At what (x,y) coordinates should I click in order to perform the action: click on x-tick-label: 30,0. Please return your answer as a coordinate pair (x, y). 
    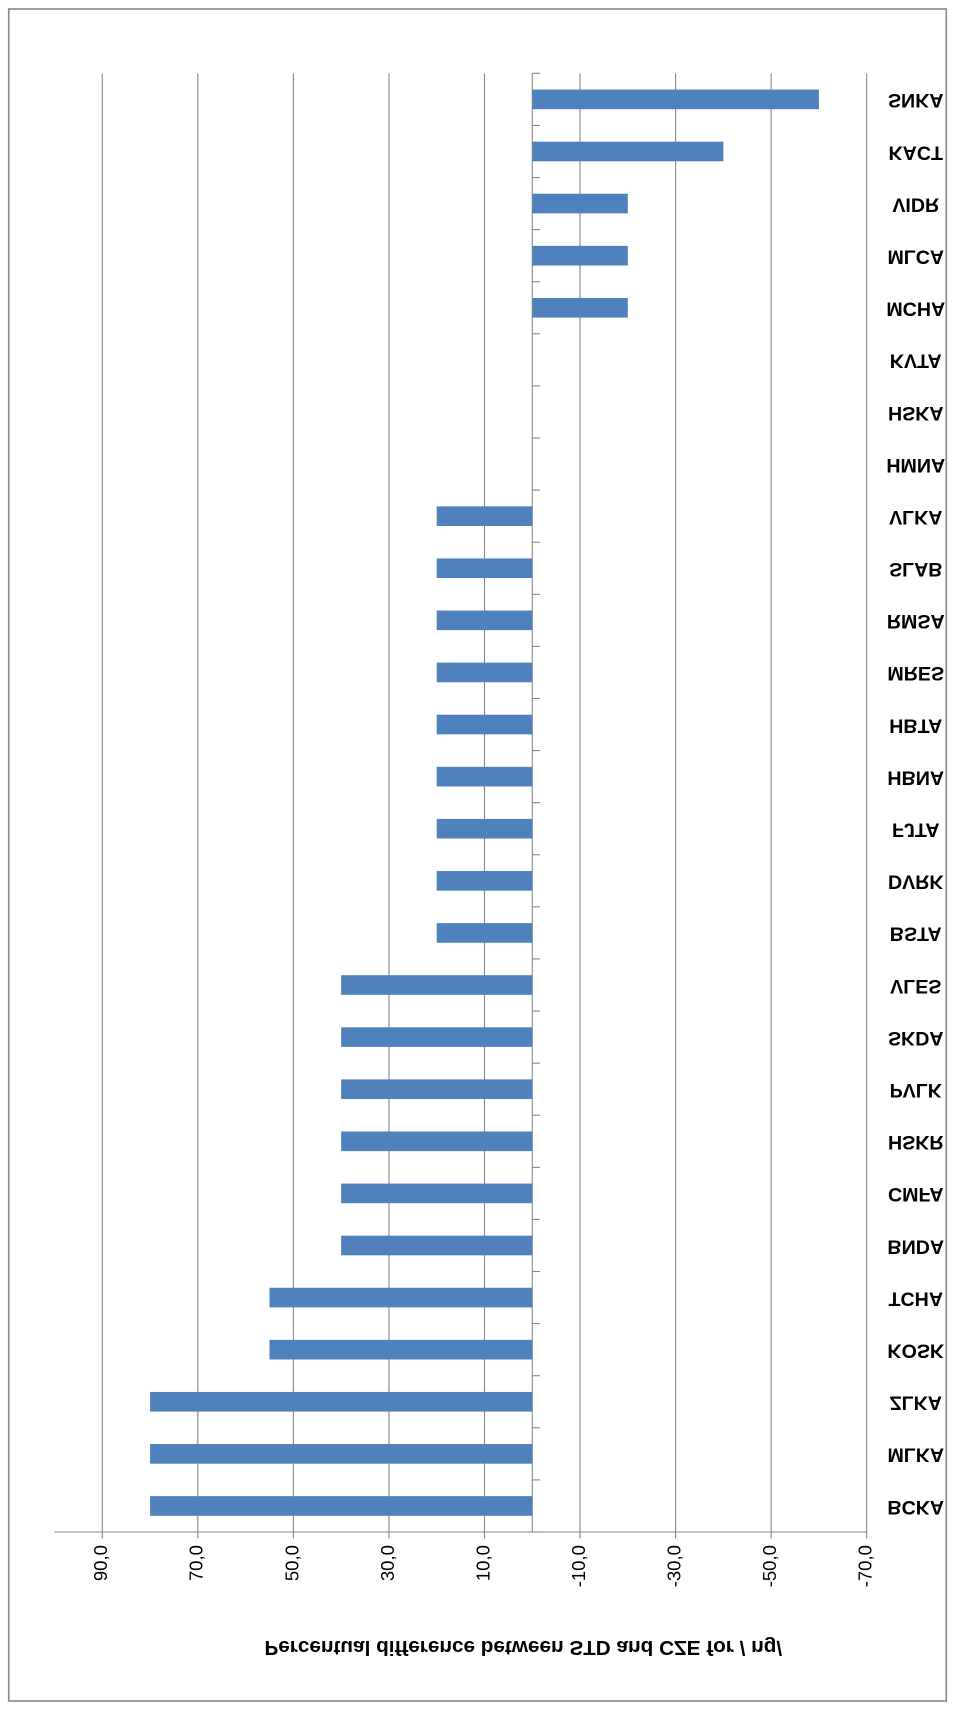
    Looking at the image, I should click on (387, 1563).